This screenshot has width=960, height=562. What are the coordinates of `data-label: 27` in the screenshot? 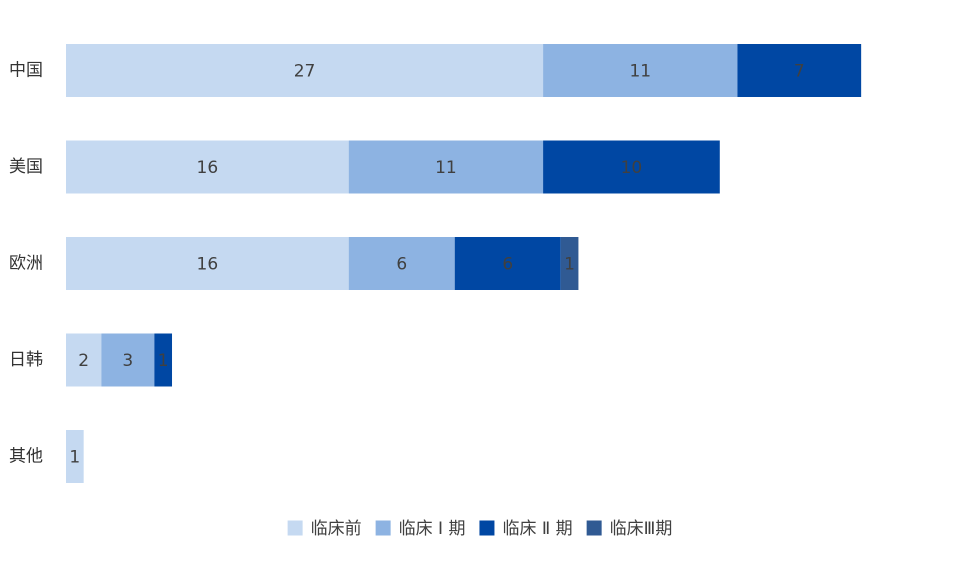 It's located at (305, 72).